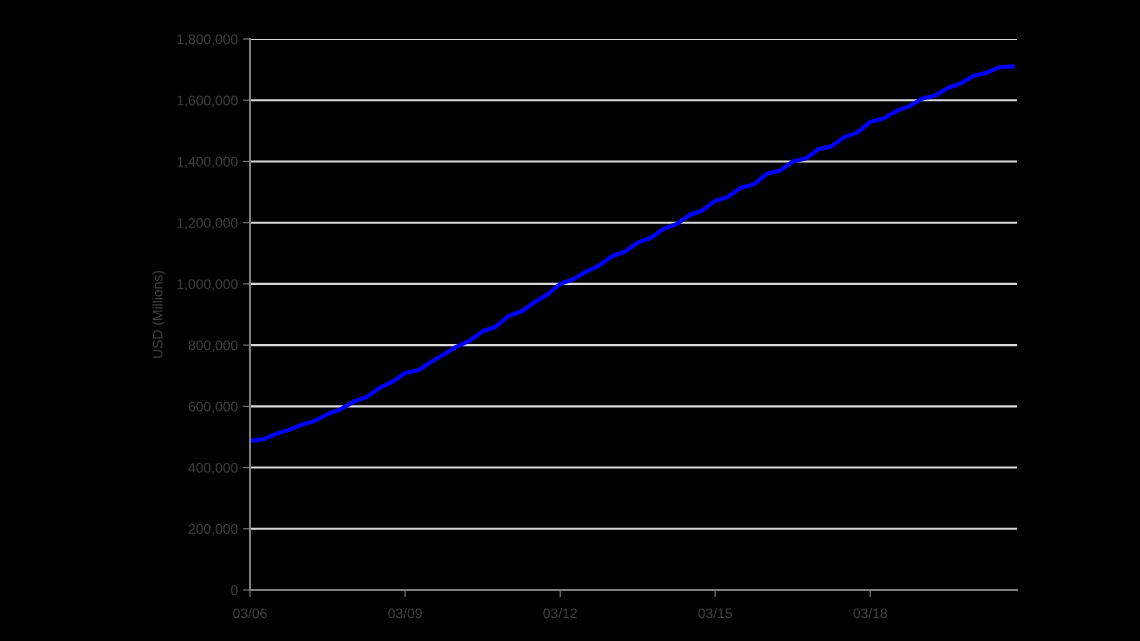 This screenshot has height=641, width=1140. I want to click on y-tick-label: 200,000, so click(213, 530).